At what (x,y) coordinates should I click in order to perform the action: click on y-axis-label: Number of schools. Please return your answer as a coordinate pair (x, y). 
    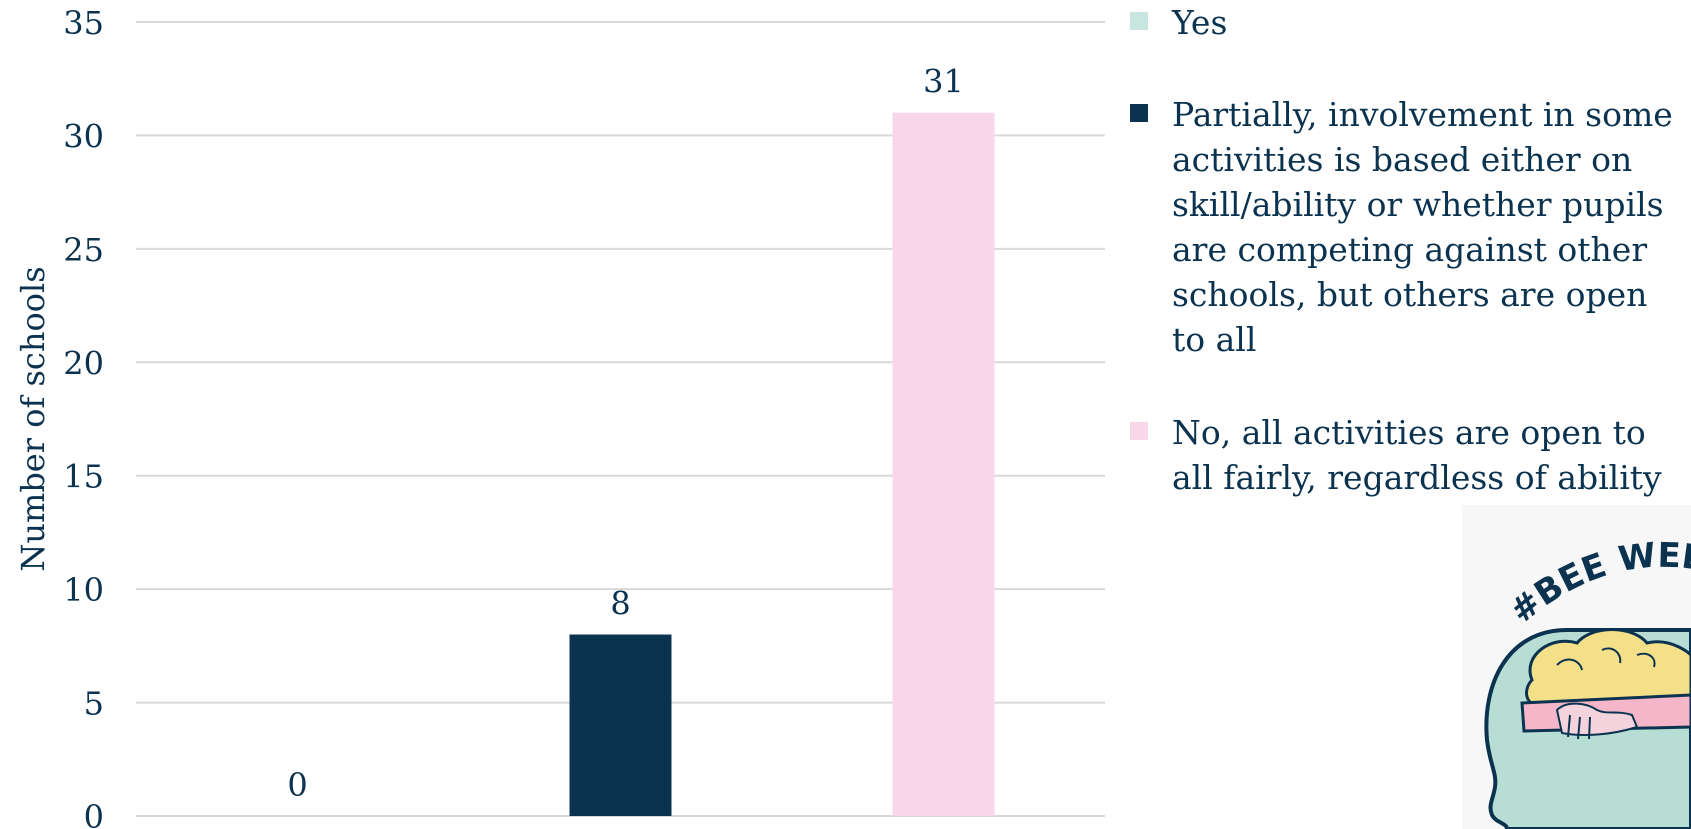
    Looking at the image, I should click on (33, 418).